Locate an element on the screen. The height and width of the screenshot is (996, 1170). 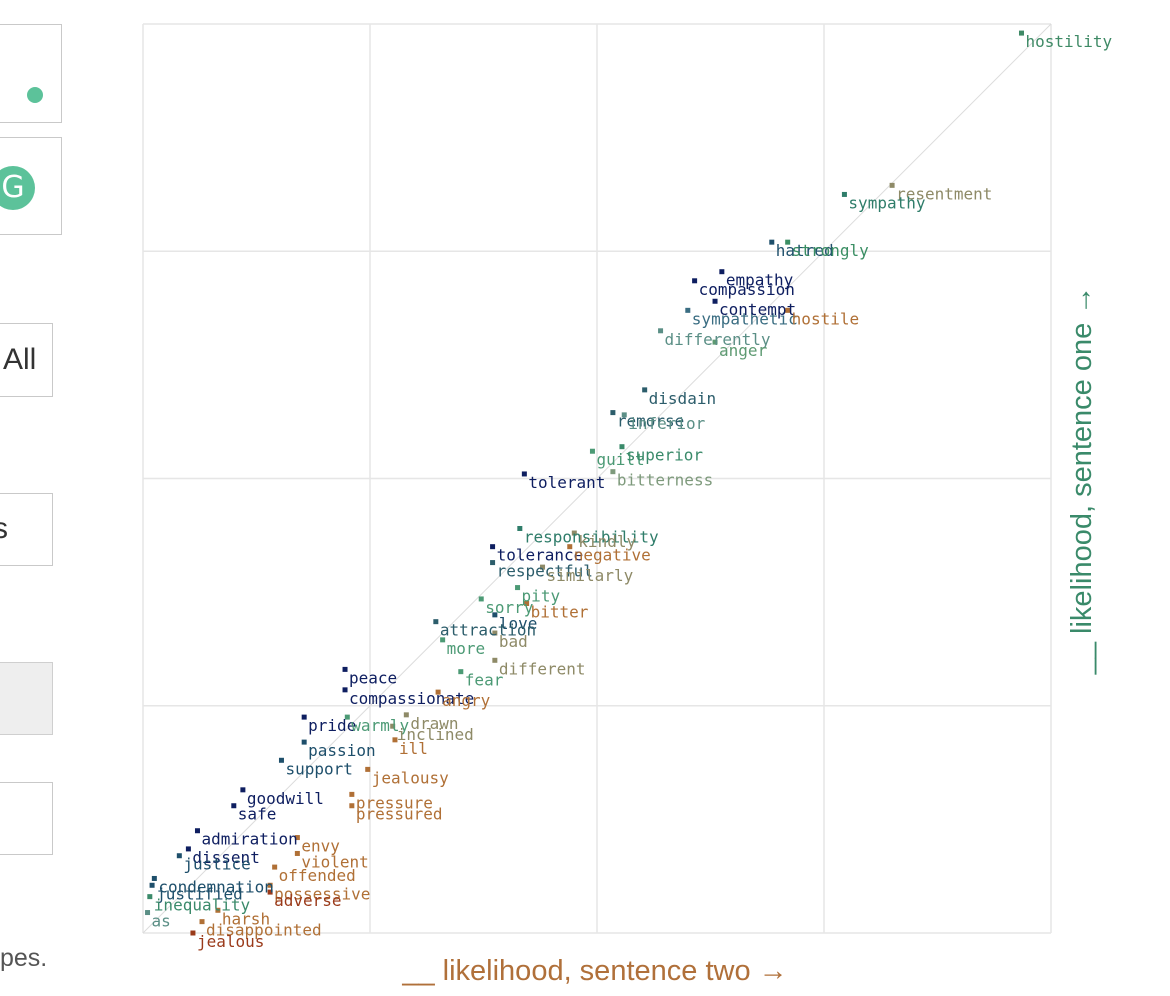
point-label: similarly is located at coordinates (590, 575).